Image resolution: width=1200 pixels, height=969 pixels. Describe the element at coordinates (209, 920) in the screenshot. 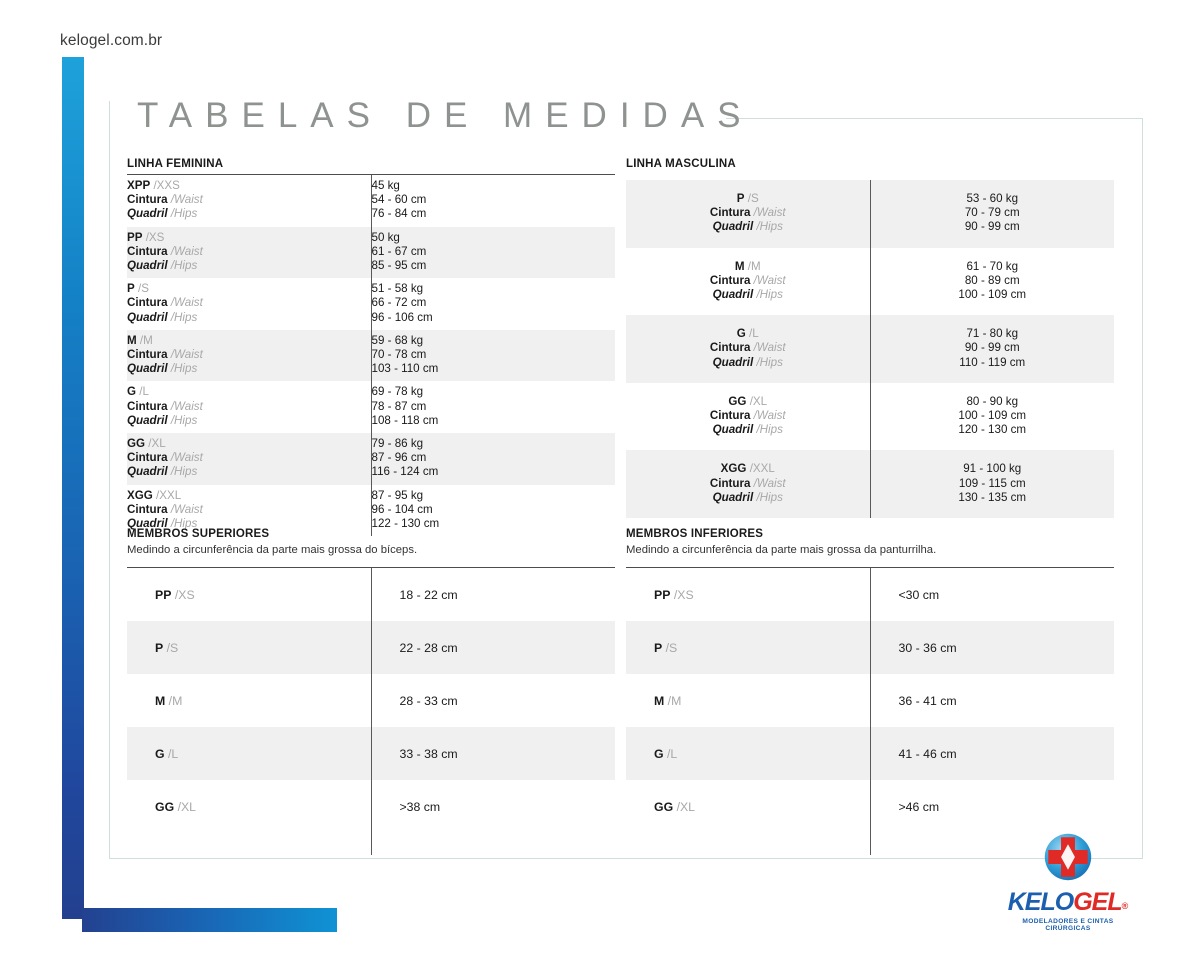

I see `bottom-accent-bar` at that location.